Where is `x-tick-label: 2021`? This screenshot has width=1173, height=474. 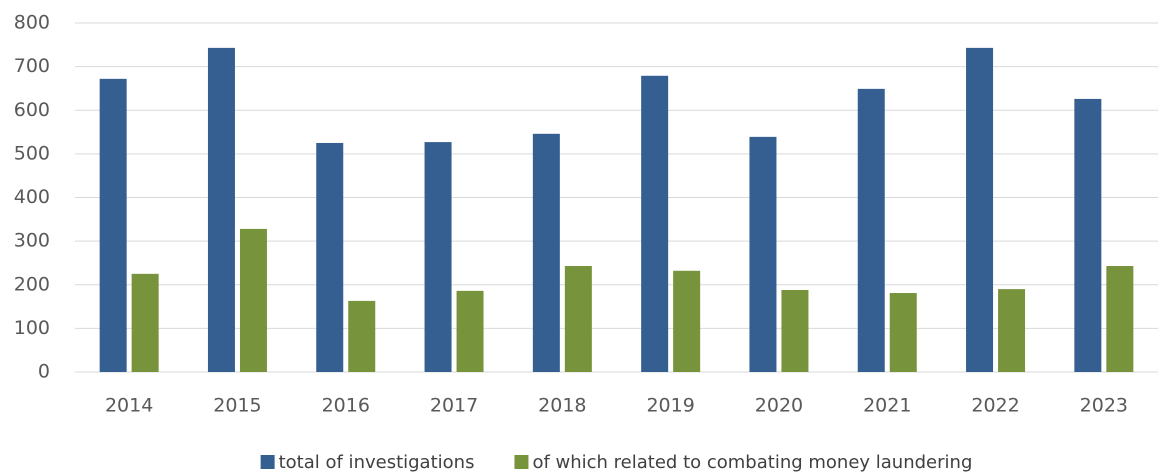
x-tick-label: 2021 is located at coordinates (887, 406).